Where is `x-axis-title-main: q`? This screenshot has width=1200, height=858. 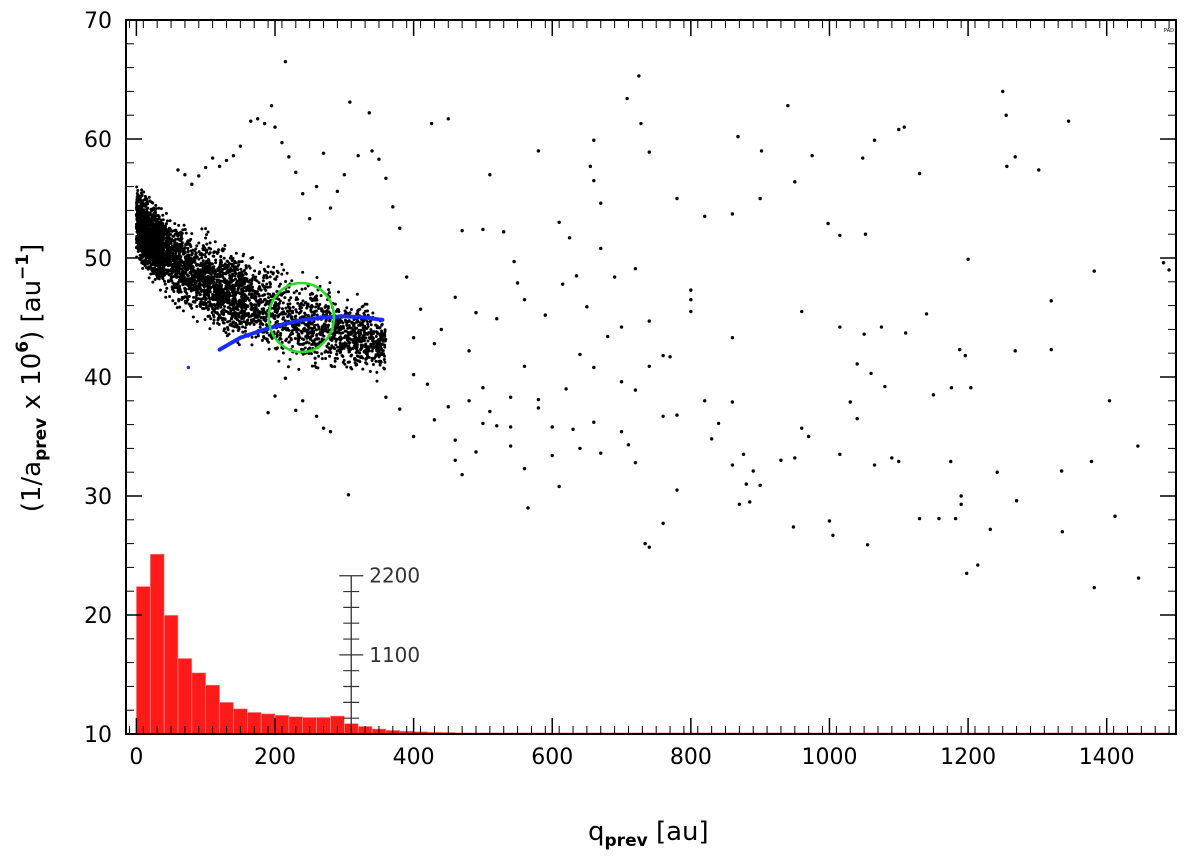 x-axis-title-main: q is located at coordinates (596, 832).